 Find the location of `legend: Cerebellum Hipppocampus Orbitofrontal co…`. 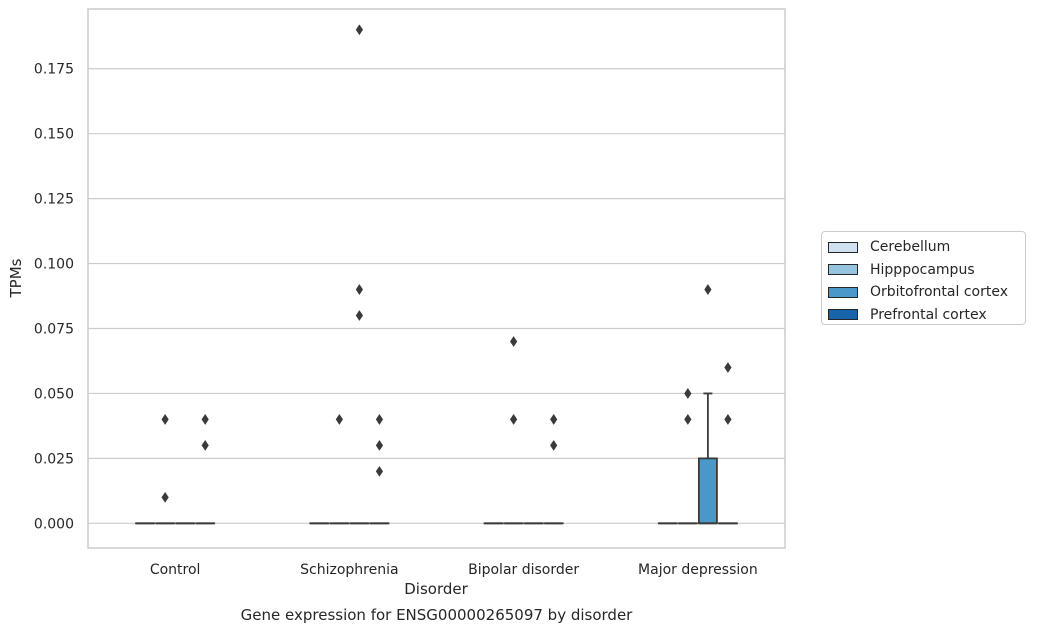

legend: Cerebellum Hipppocampus Orbitofrontal co… is located at coordinates (923, 278).